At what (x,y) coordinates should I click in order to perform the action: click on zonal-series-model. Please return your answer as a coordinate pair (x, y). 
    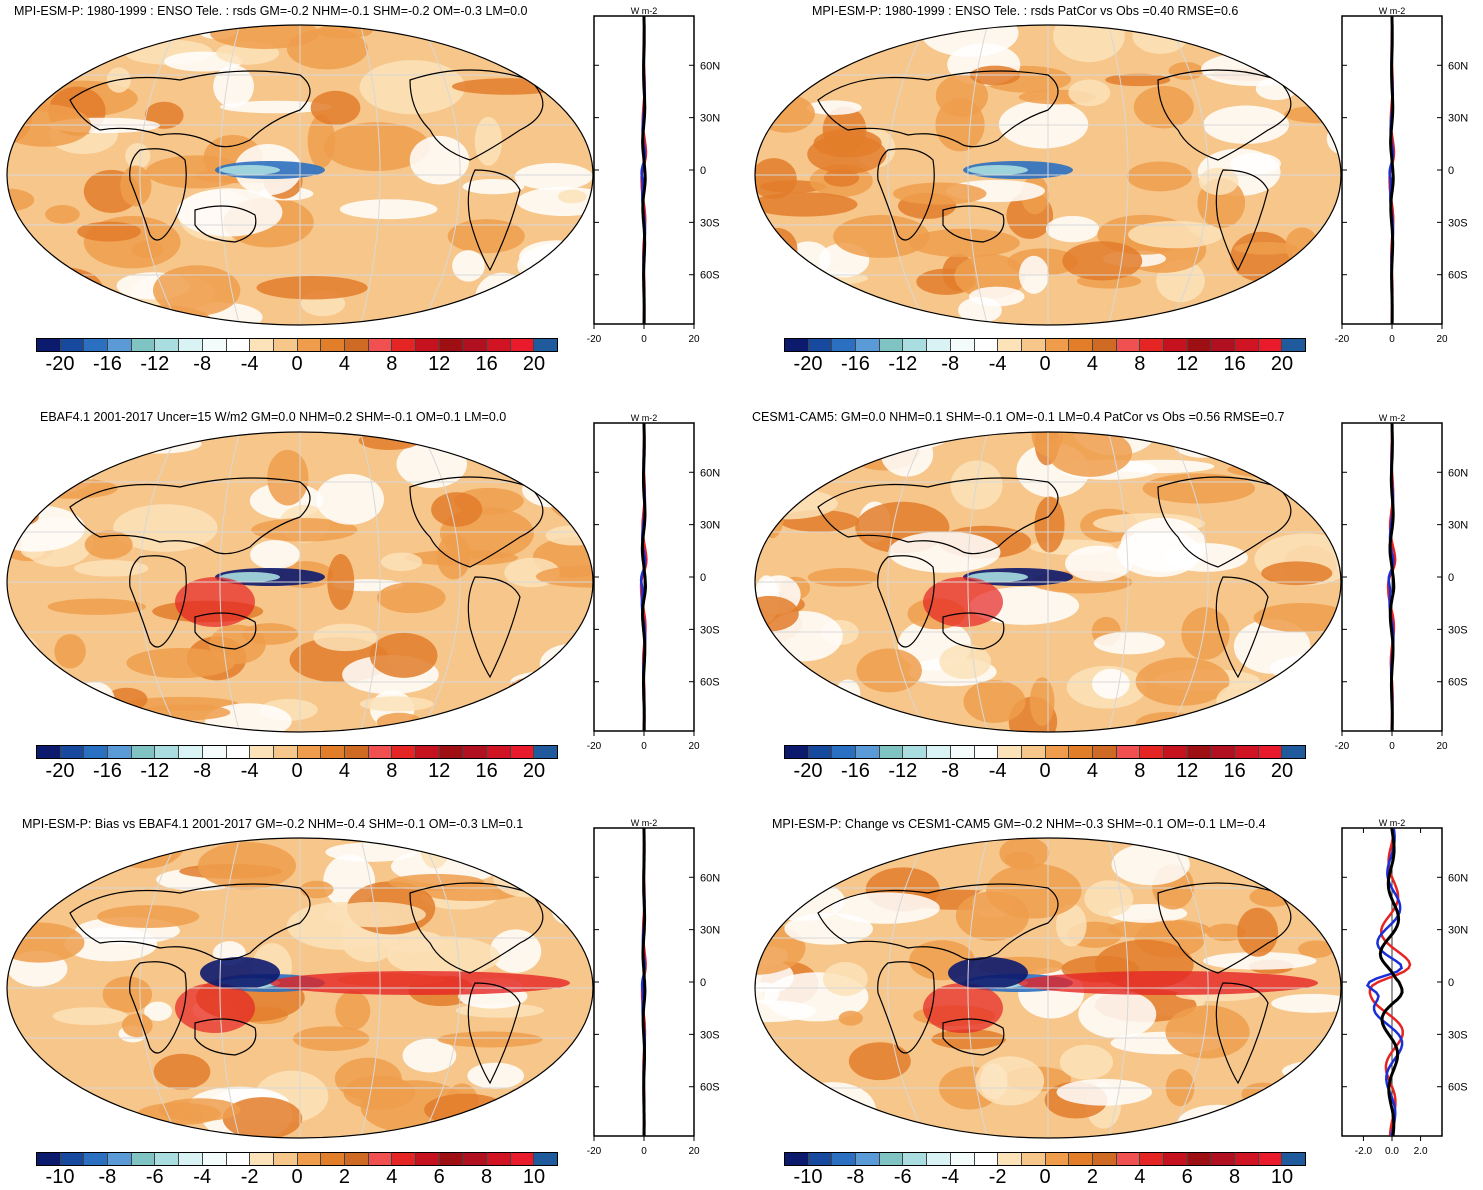
    Looking at the image, I should click on (1390, 982).